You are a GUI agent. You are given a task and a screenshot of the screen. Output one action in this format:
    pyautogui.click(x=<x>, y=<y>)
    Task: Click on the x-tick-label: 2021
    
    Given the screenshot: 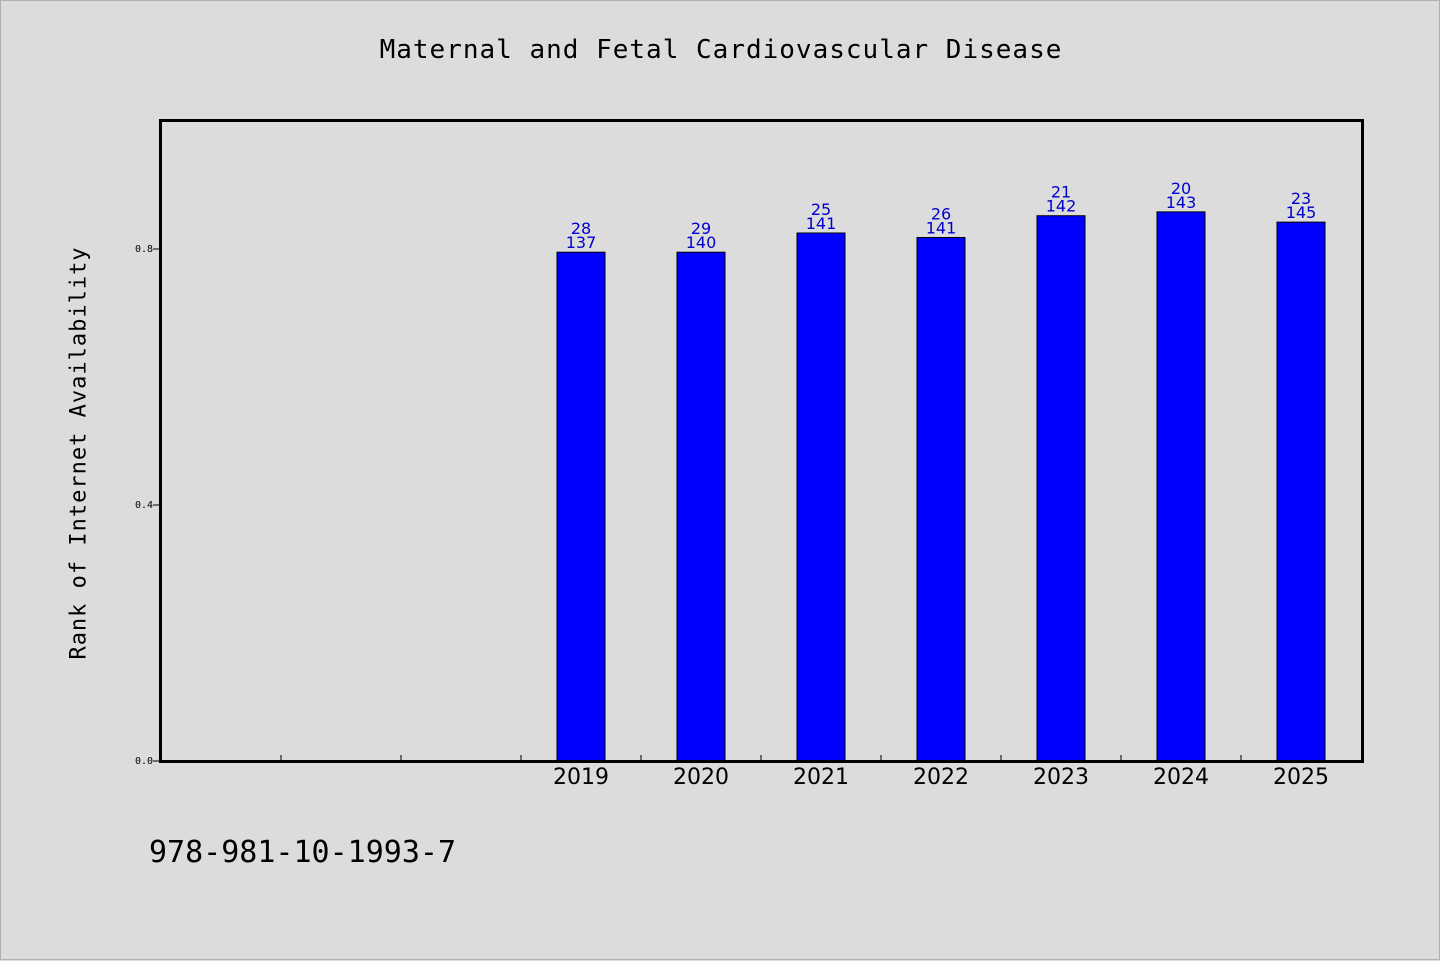 What is the action you would take?
    pyautogui.click(x=821, y=777)
    